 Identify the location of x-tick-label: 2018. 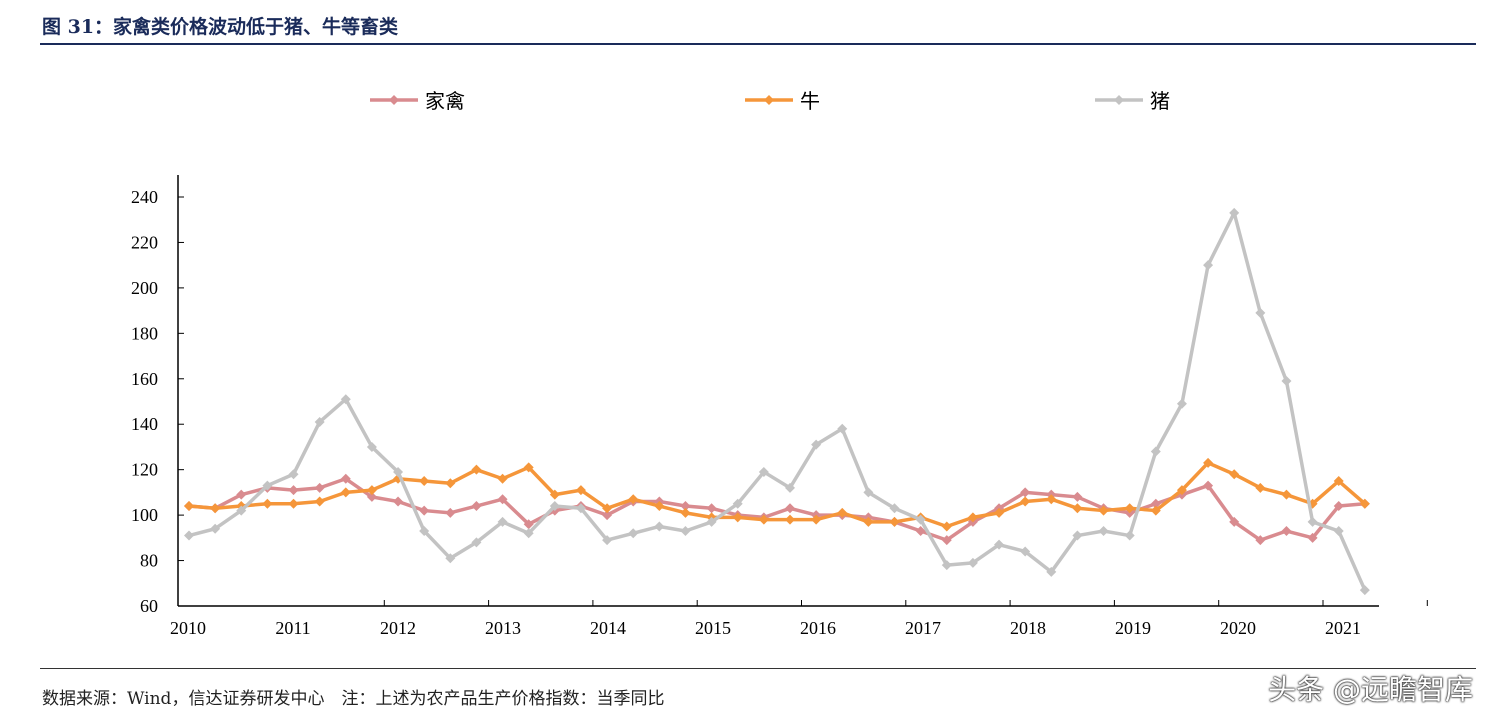
(1028, 628).